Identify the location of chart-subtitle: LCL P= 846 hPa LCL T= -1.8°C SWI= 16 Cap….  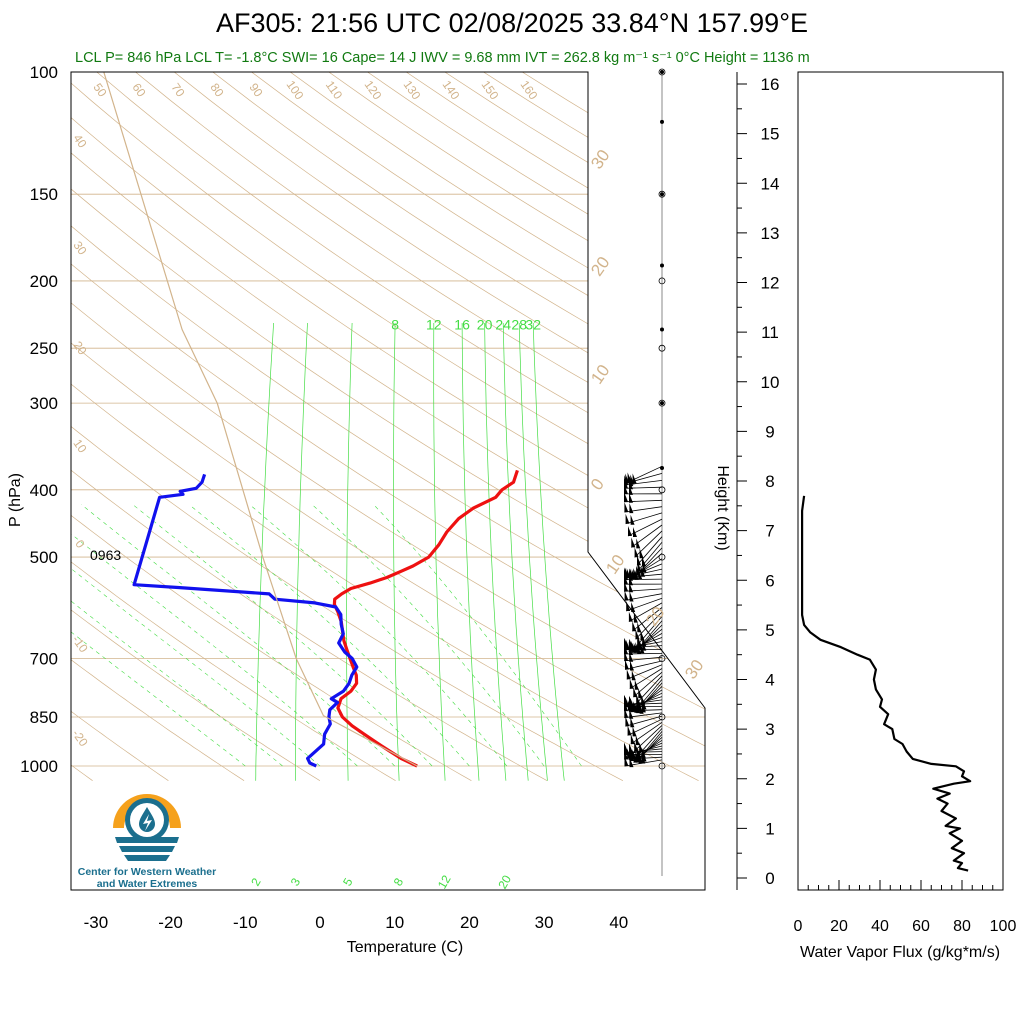
(442, 58).